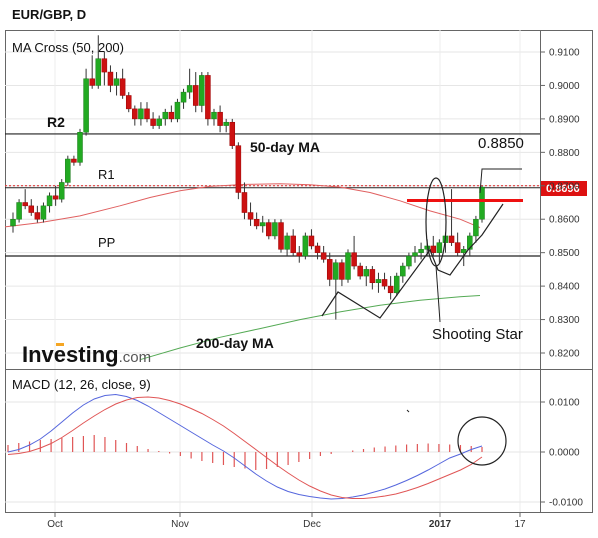 This screenshot has width=598, height=538. Describe the element at coordinates (106, 174) in the screenshot. I see `r1-label: R1` at that location.